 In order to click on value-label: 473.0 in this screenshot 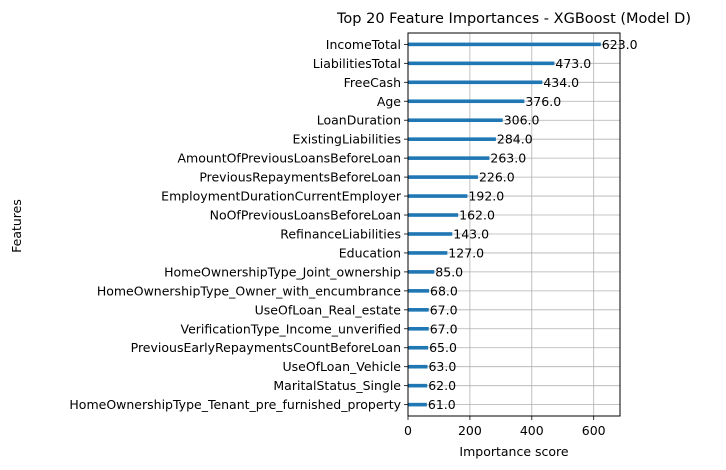, I will do `click(573, 63)`.